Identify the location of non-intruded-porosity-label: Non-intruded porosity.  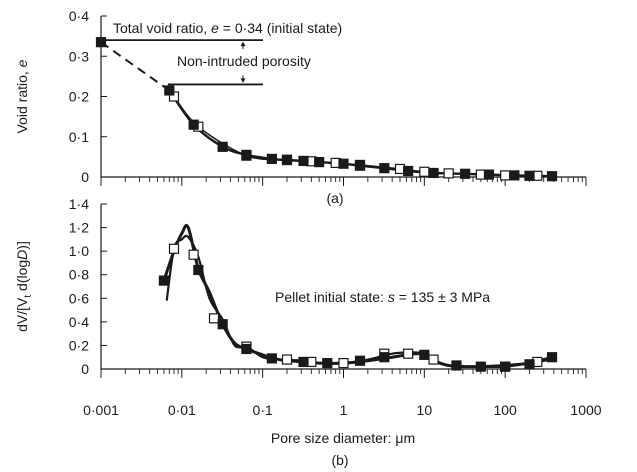
(244, 61).